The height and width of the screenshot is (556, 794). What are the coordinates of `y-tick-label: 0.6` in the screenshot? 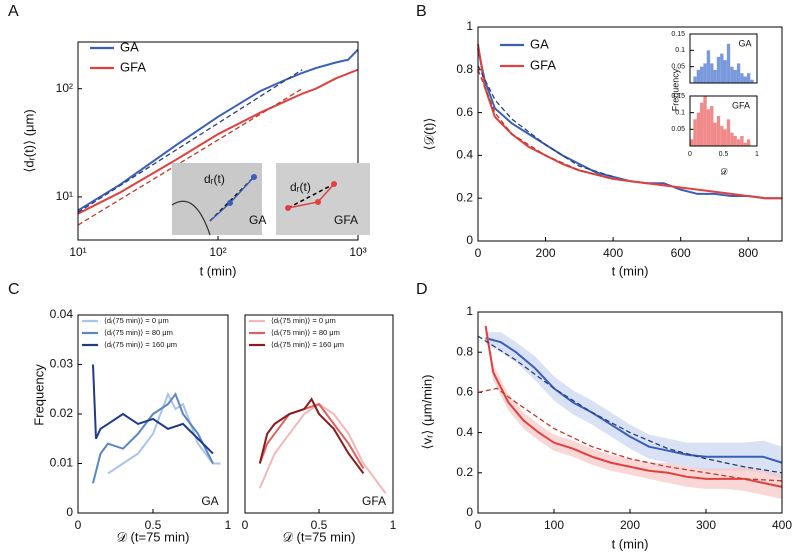 It's located at (464, 392).